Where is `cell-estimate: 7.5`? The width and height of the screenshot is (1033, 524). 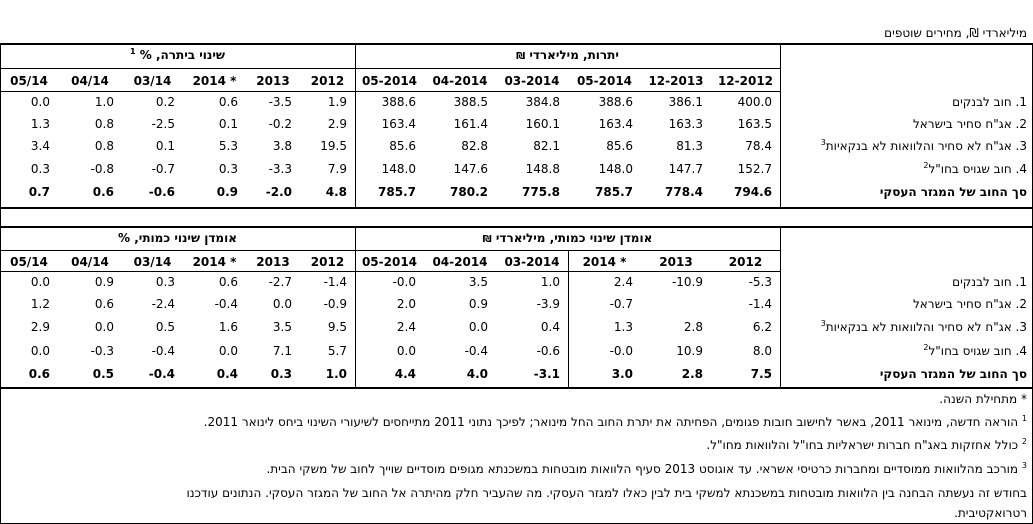
cell-estimate: 7.5 is located at coordinates (761, 374).